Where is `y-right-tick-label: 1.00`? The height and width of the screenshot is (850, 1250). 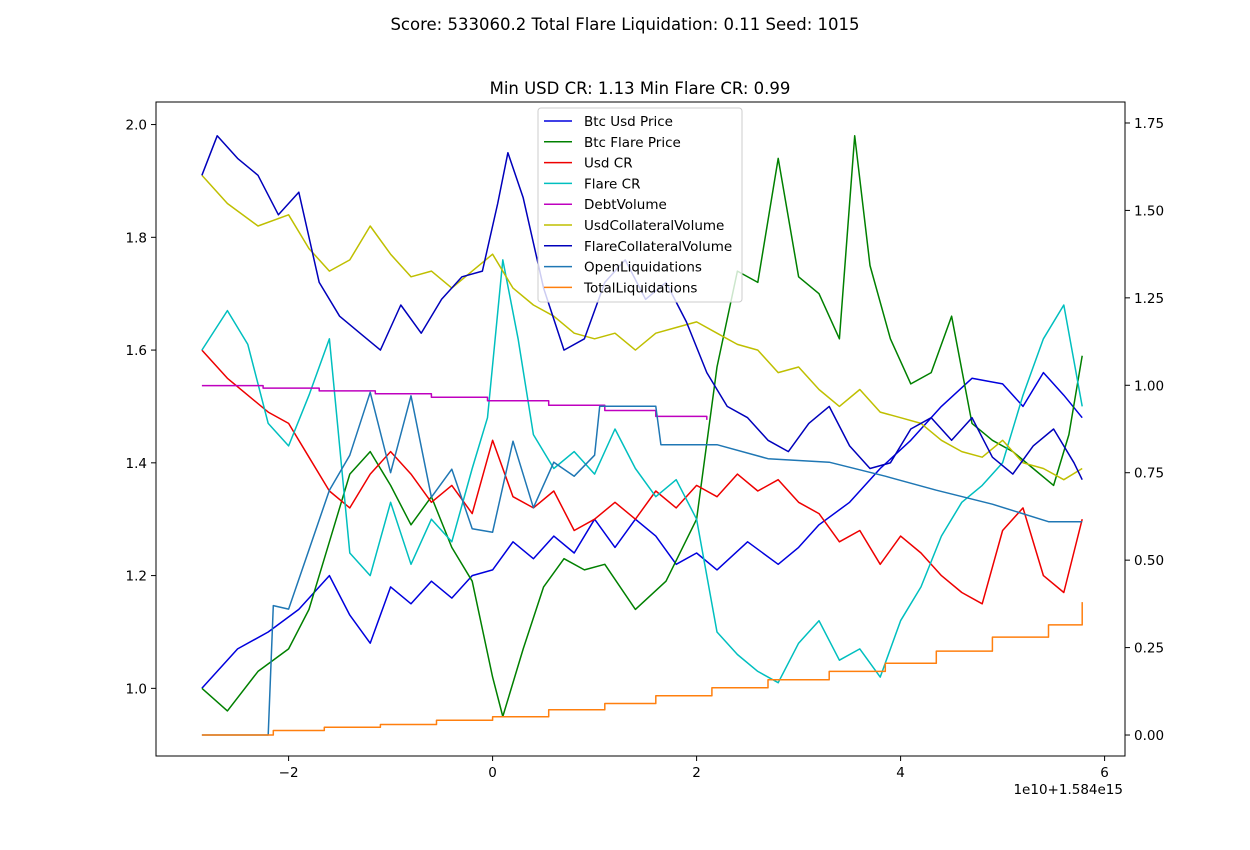 y-right-tick-label: 1.00 is located at coordinates (1149, 386).